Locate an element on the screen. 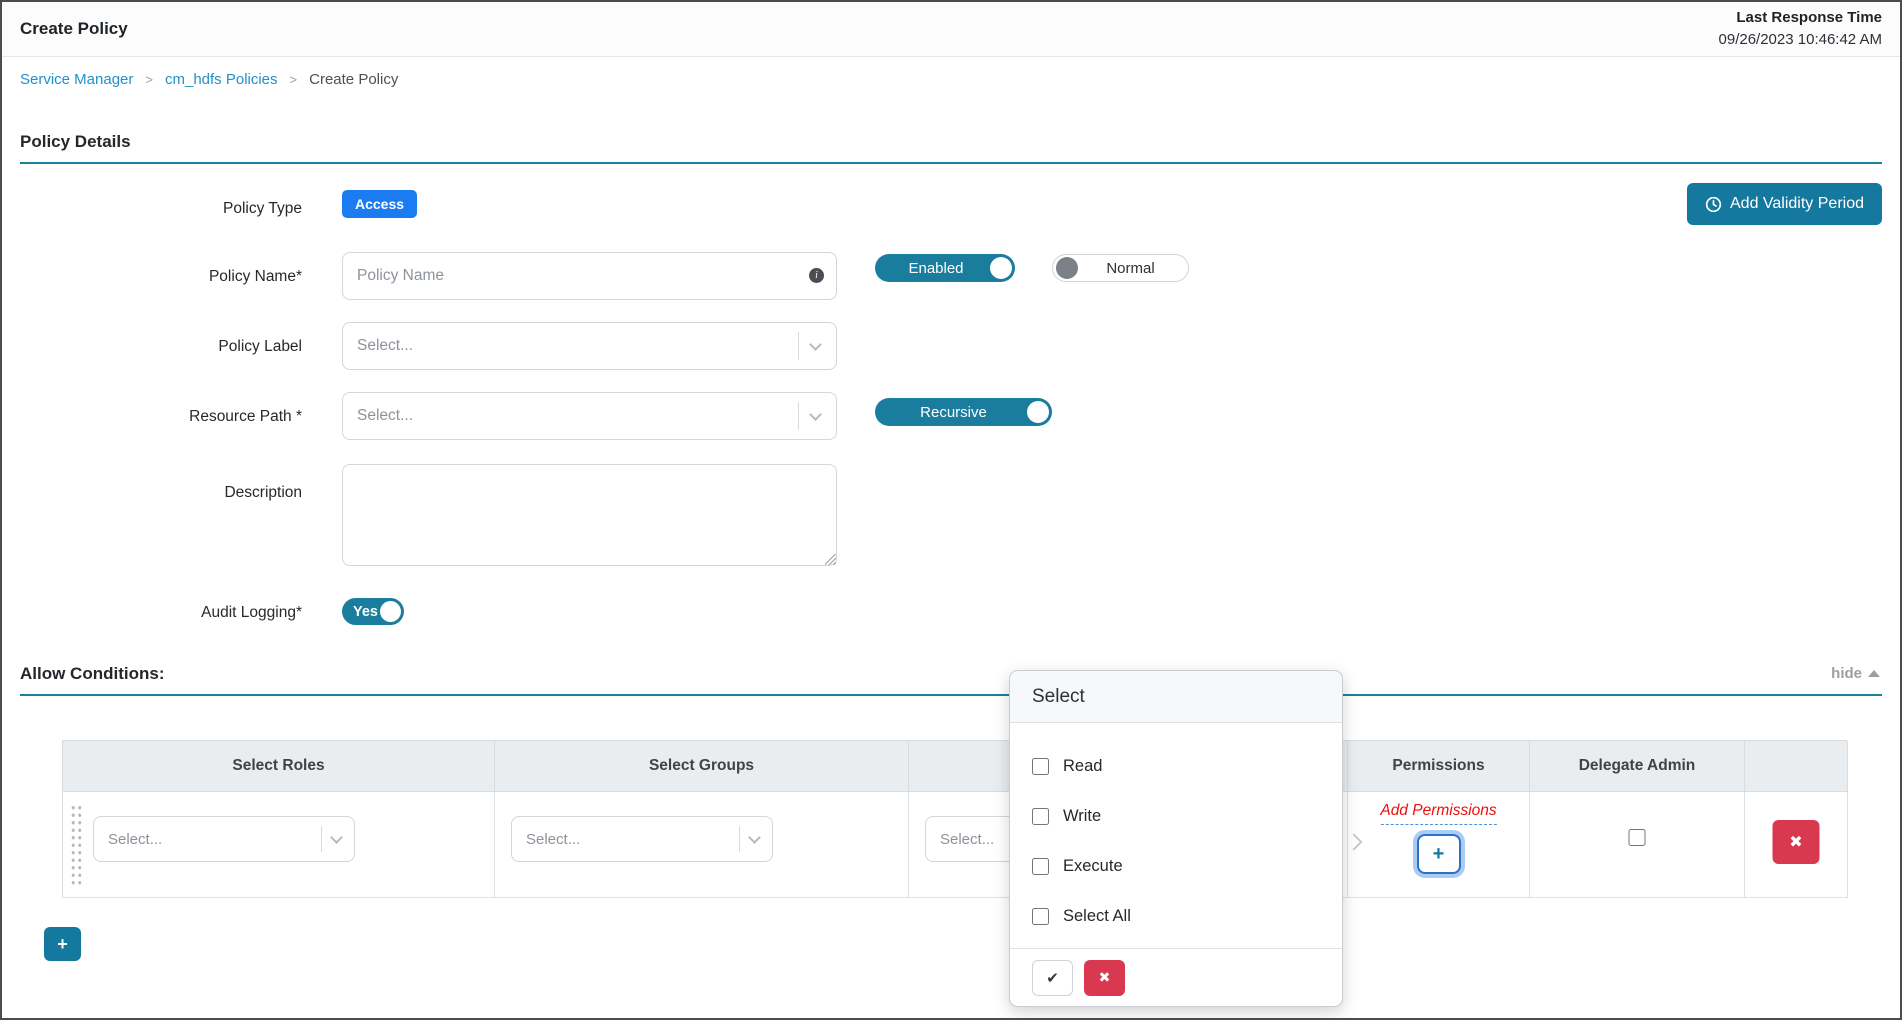 Image resolution: width=1902 pixels, height=1020 pixels. read-label: Read is located at coordinates (1083, 765).